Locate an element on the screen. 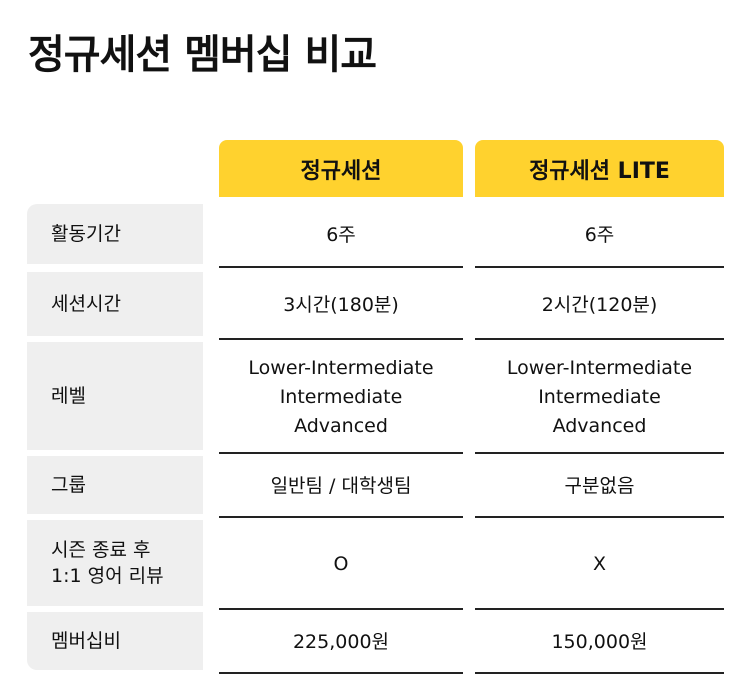  row-label: 그룹 is located at coordinates (115, 485).